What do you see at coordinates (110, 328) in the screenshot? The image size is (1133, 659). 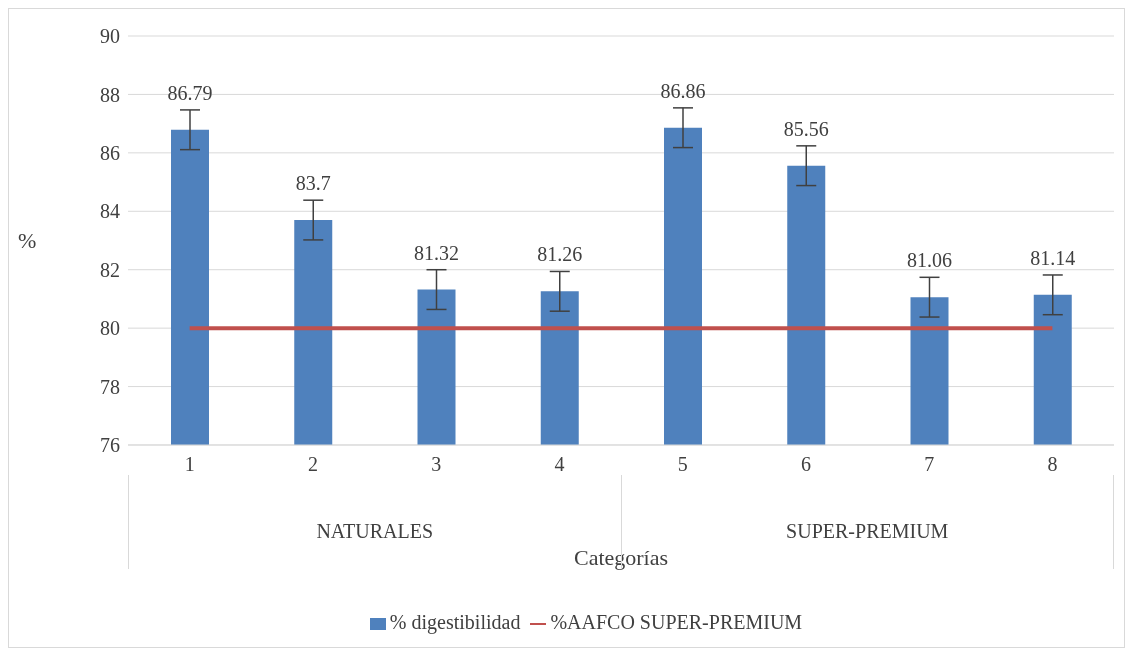 I see `y-tick-label: 80` at bounding box center [110, 328].